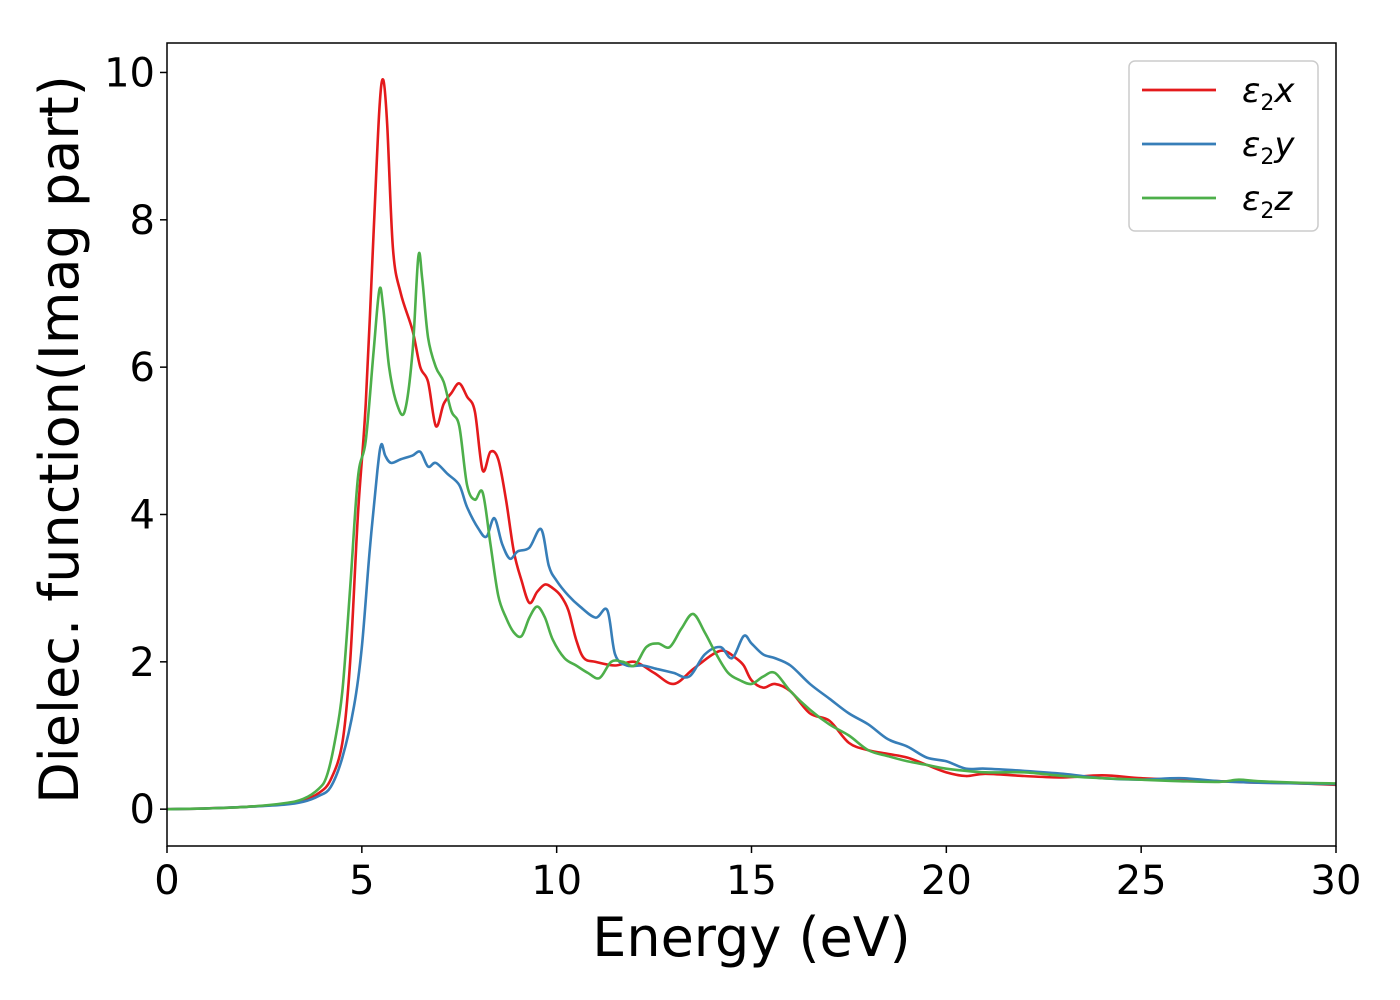  What do you see at coordinates (1217, 201) in the screenshot?
I see `legend-item-z: ε2z` at bounding box center [1217, 201].